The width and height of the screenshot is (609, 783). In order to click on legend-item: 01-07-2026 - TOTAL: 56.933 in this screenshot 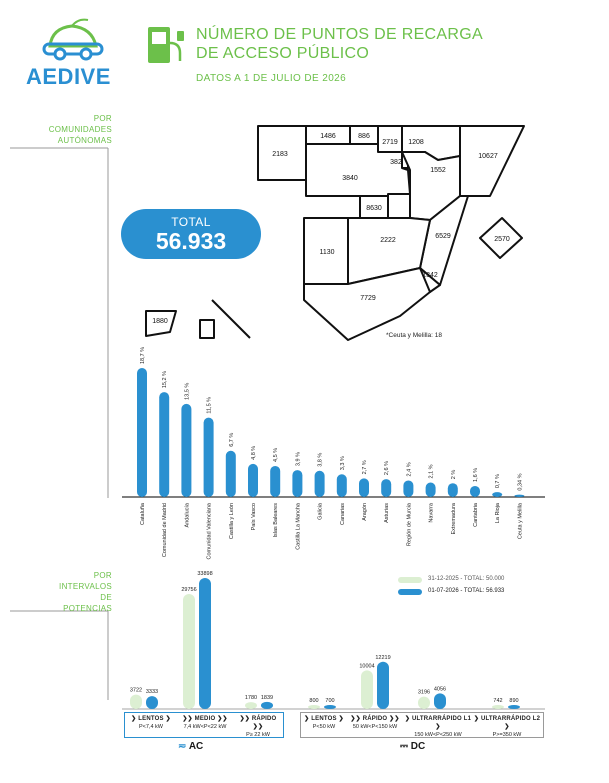, I will do `click(473, 593)`.